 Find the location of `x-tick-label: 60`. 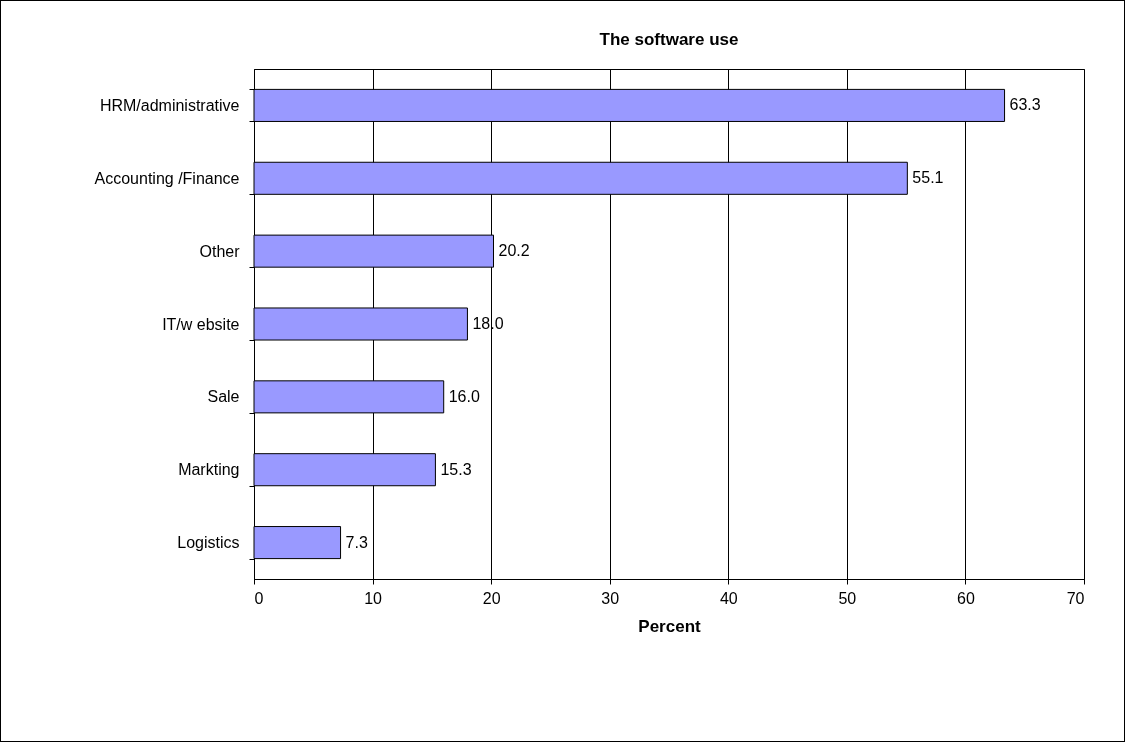

x-tick-label: 60 is located at coordinates (966, 598).